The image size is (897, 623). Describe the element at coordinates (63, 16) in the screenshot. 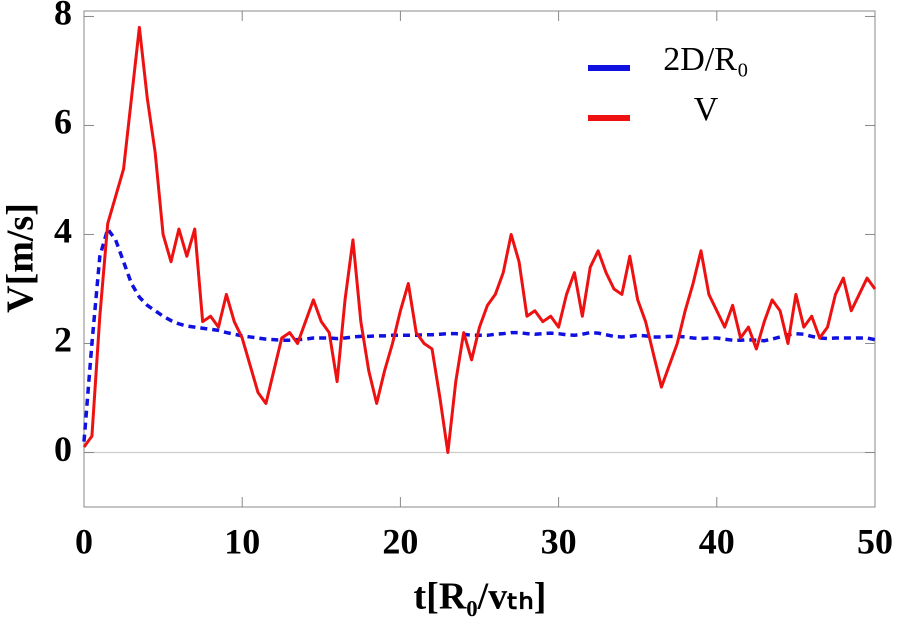

I see `y-tick-label: 8` at that location.